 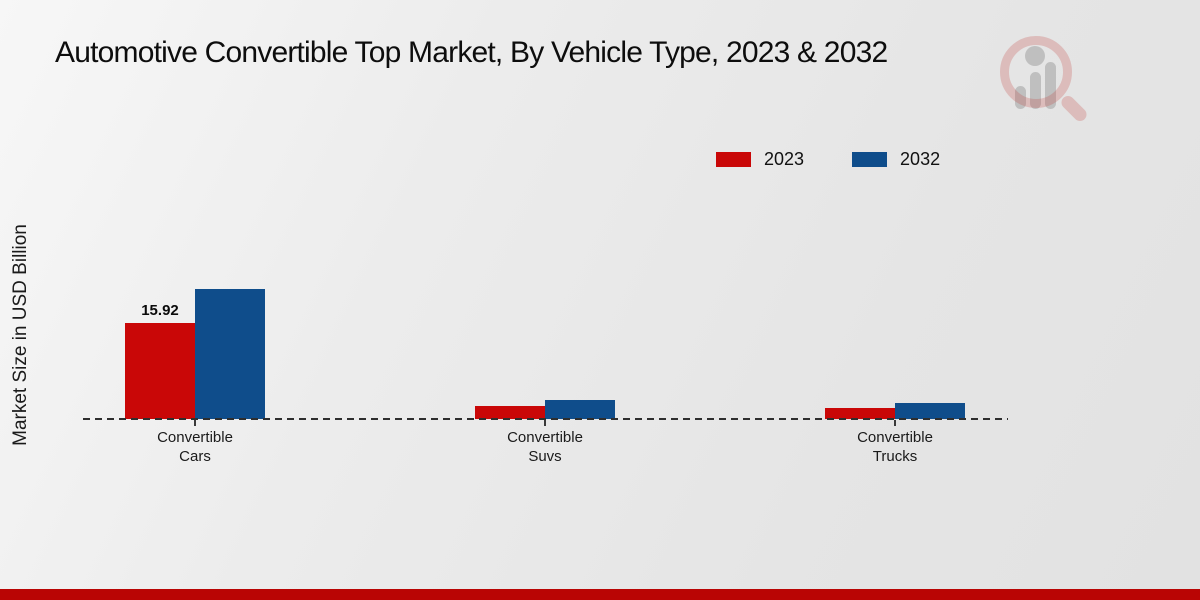 I want to click on legend-label: 2032, so click(x=920, y=159).